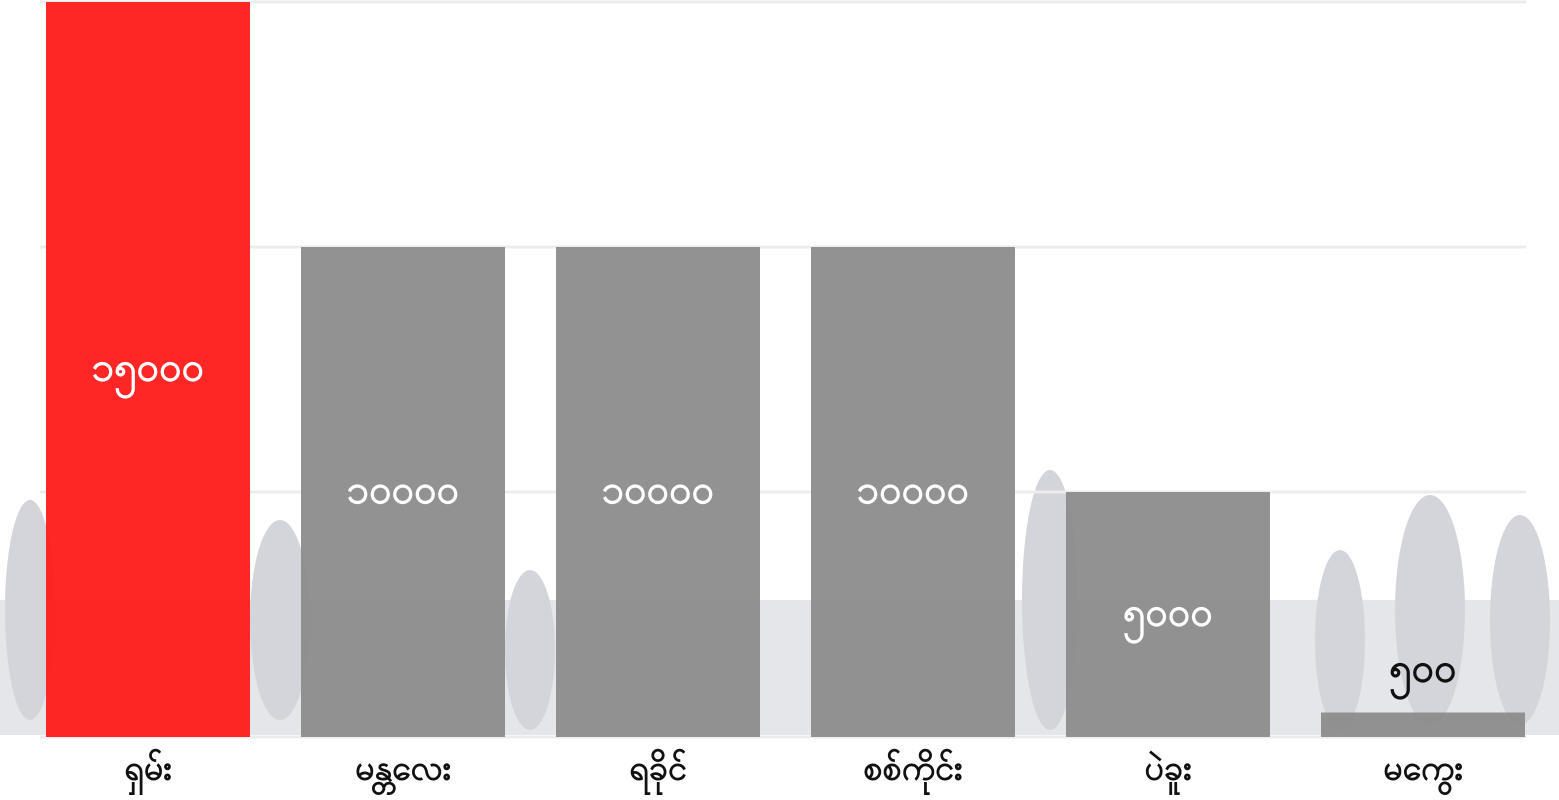  I want to click on value-label: ၅၀၀, so click(1423, 673).